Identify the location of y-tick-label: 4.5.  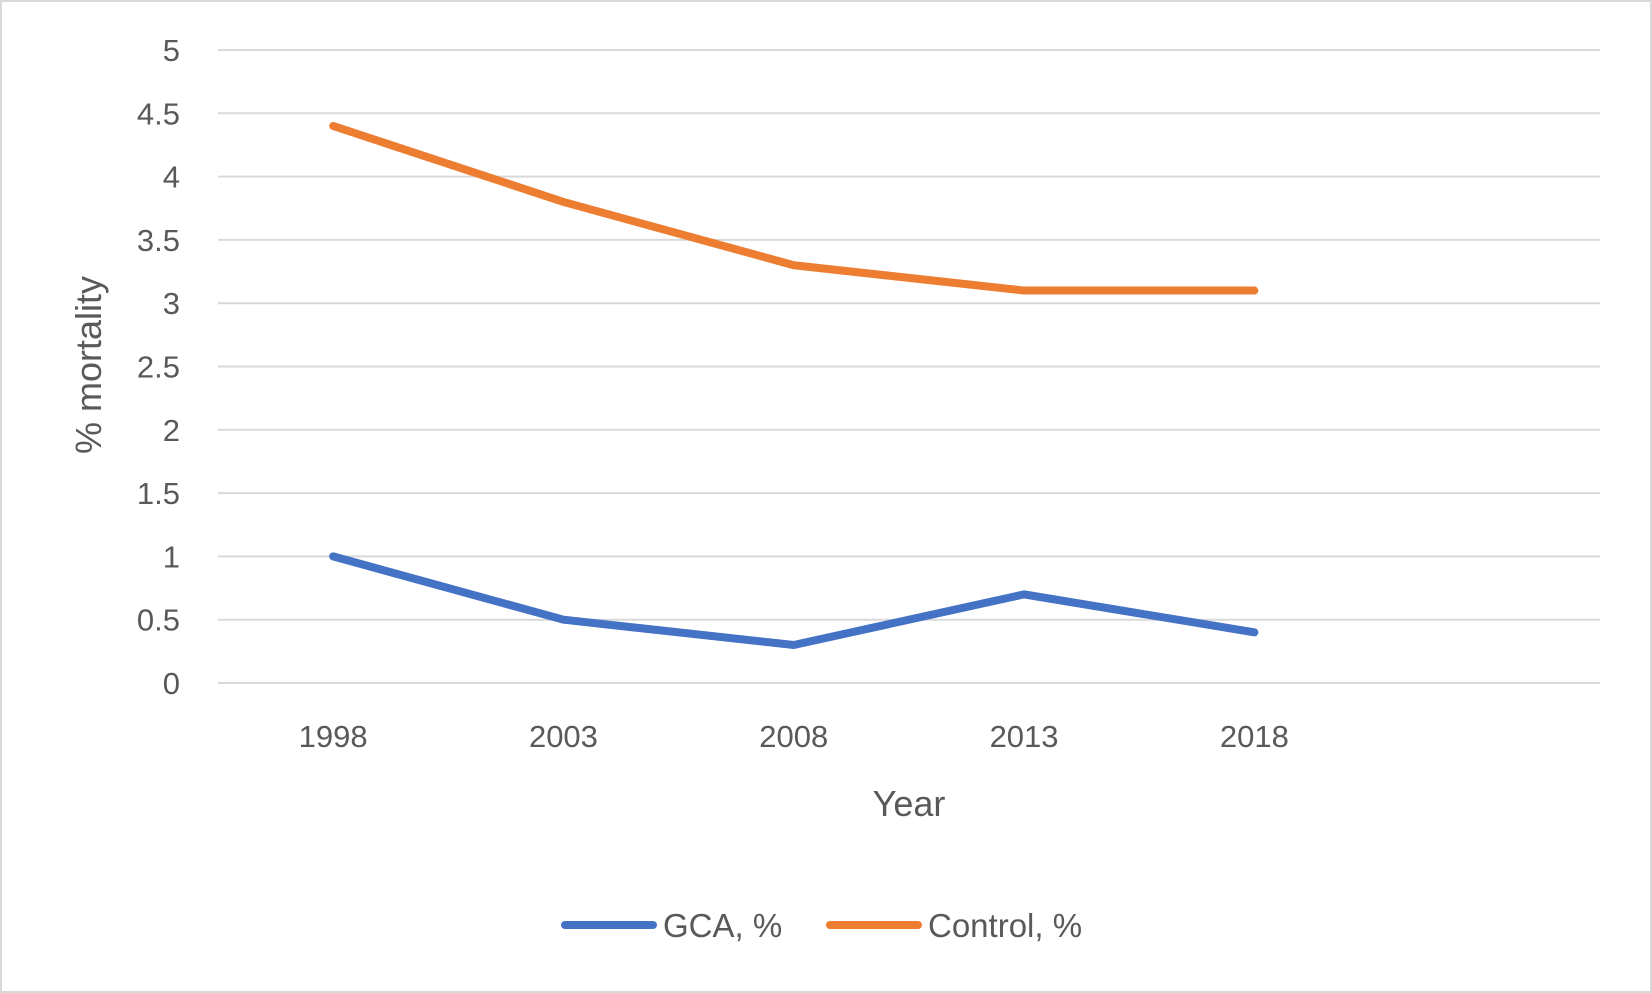
(158, 113).